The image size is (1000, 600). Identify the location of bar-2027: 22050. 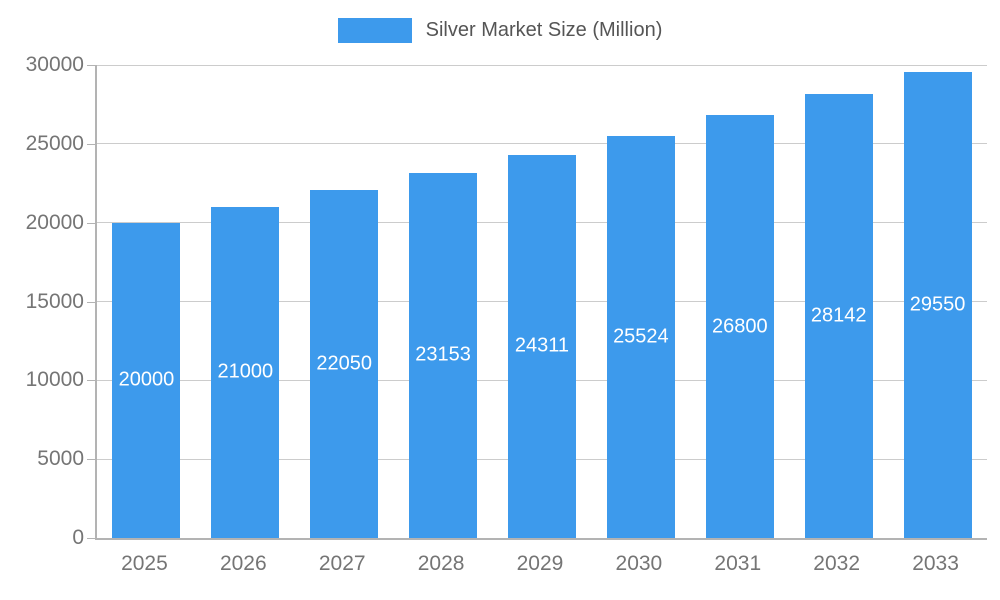
(344, 364).